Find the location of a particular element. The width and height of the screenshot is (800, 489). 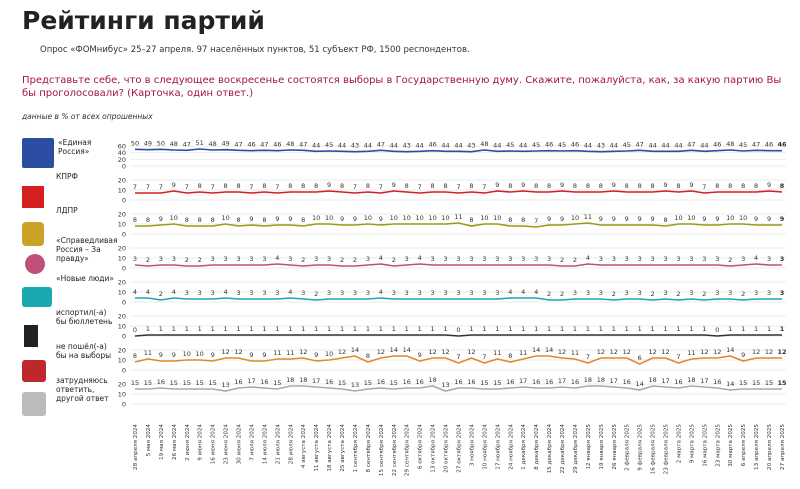

value-label: 46 is located at coordinates (717, 145).